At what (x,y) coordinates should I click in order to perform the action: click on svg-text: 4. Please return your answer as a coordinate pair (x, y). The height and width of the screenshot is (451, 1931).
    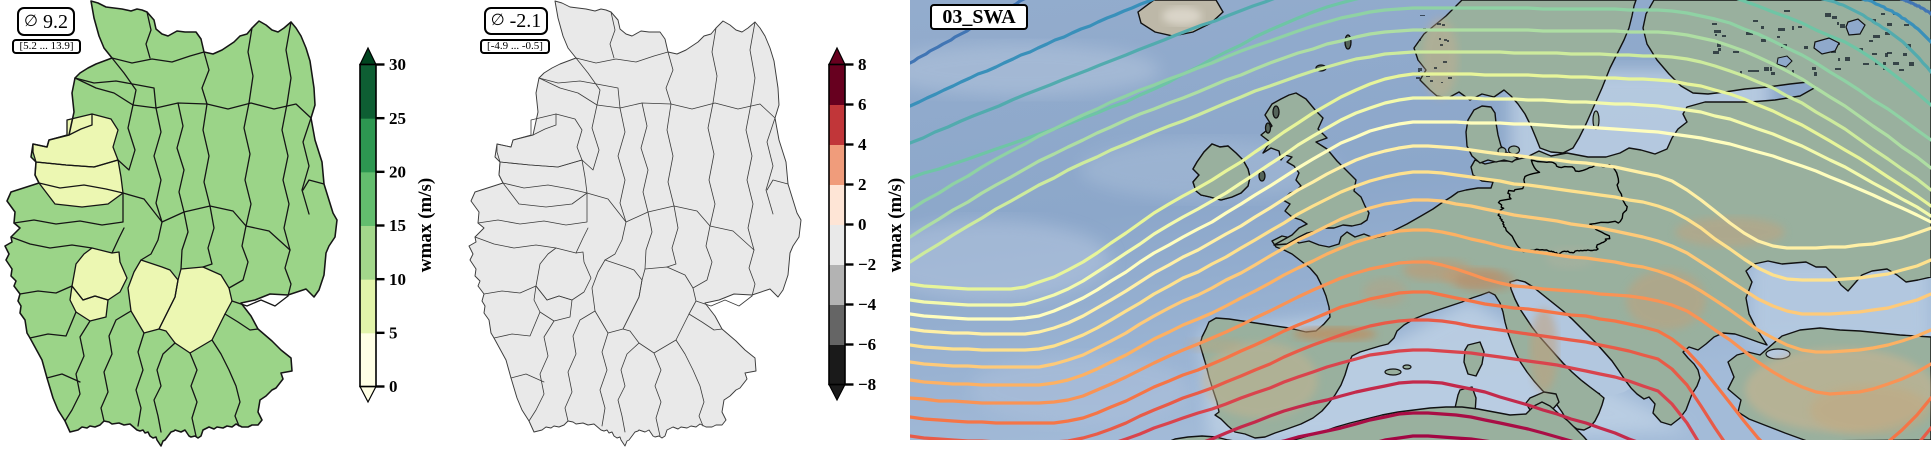
    Looking at the image, I should click on (862, 144).